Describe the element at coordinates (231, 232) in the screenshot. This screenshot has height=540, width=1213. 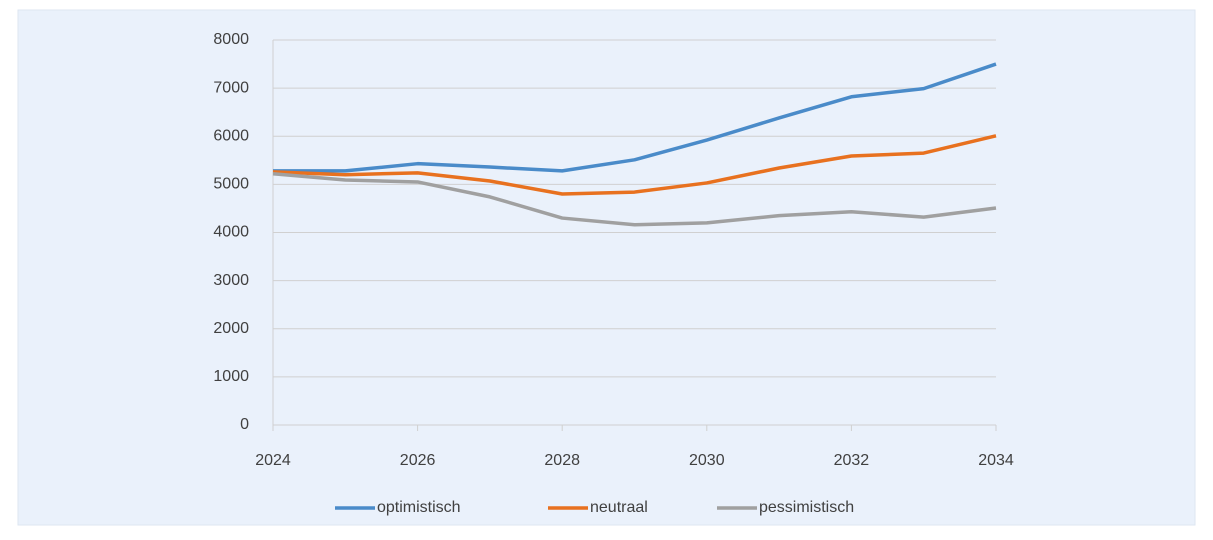
I see `y-tick-label: 4000` at that location.